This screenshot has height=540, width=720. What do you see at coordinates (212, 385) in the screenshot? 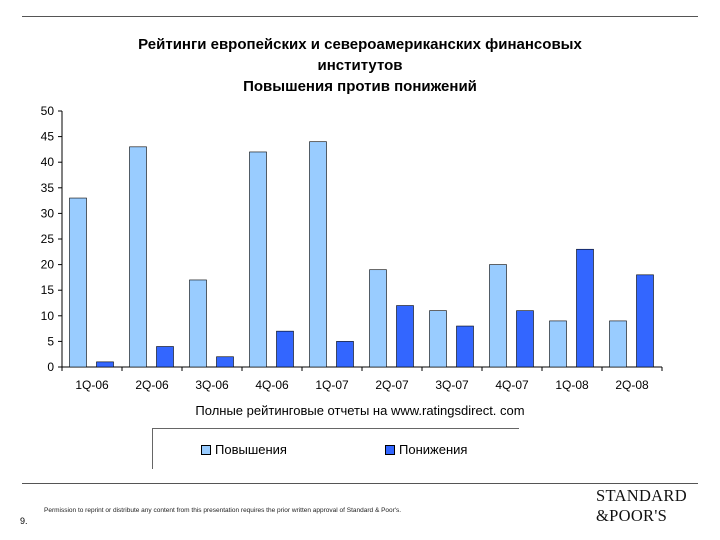
I see `x-tick-label: 3Q-06` at bounding box center [212, 385].